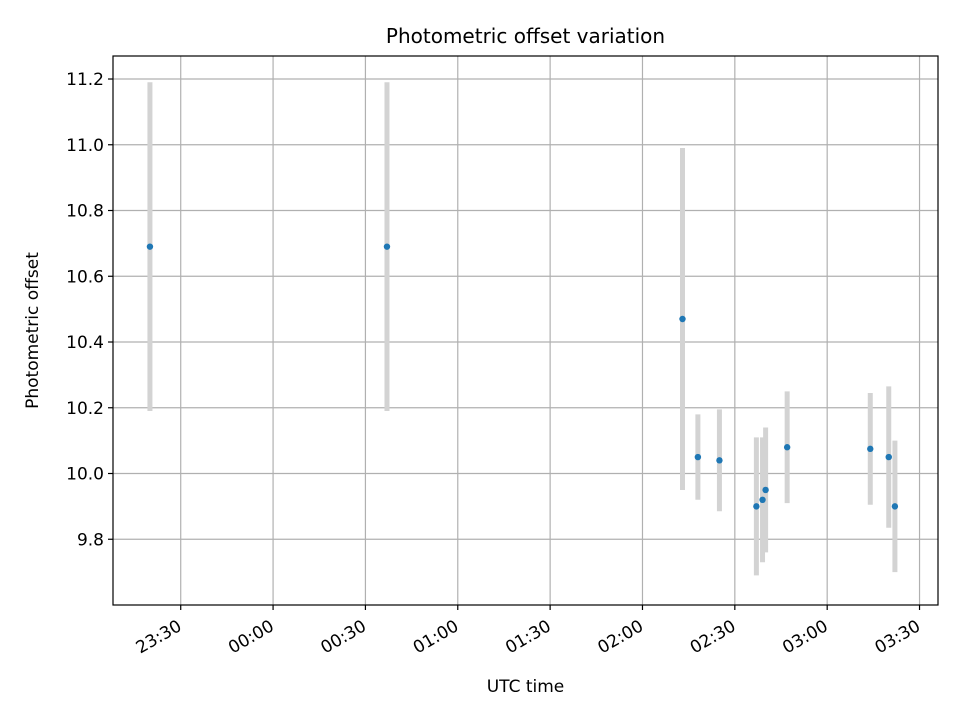  What do you see at coordinates (85, 146) in the screenshot?
I see `y-tick-label: 11.0` at bounding box center [85, 146].